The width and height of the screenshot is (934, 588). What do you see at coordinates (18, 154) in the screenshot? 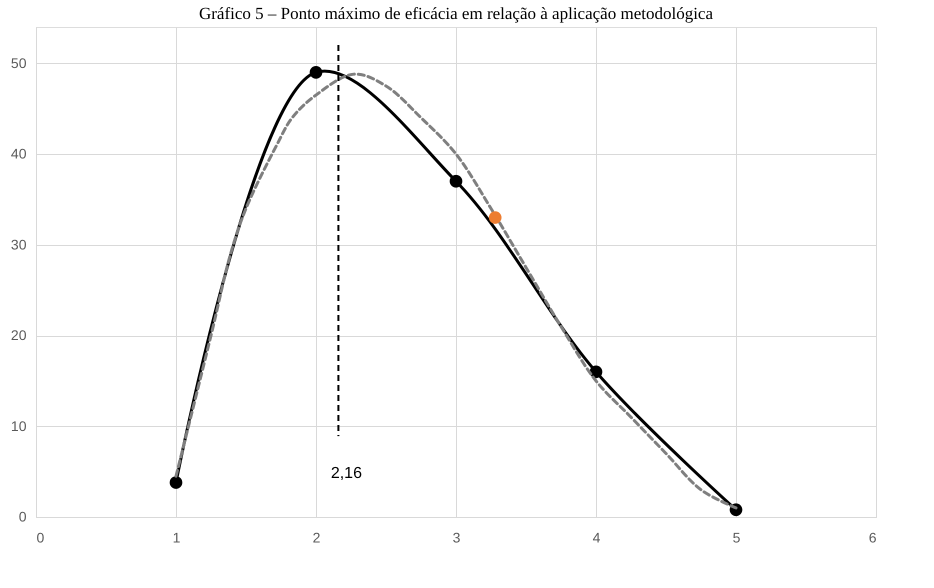
I see `y-tick-label: 40` at bounding box center [18, 154].